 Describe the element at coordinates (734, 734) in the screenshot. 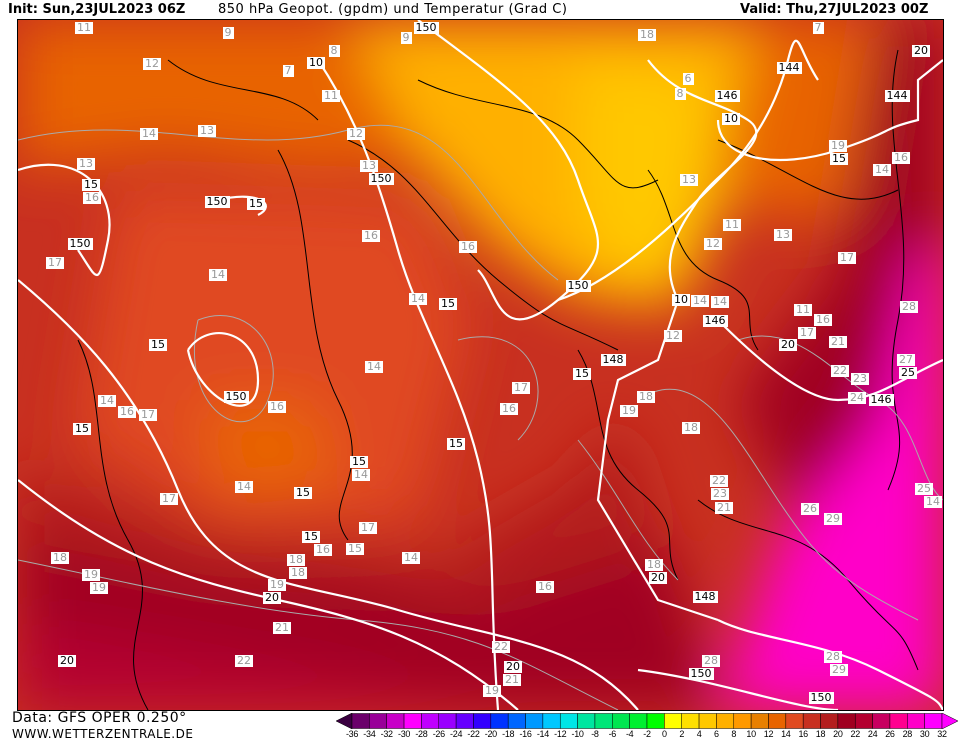

I see `colorbar-tick-label: 8` at that location.